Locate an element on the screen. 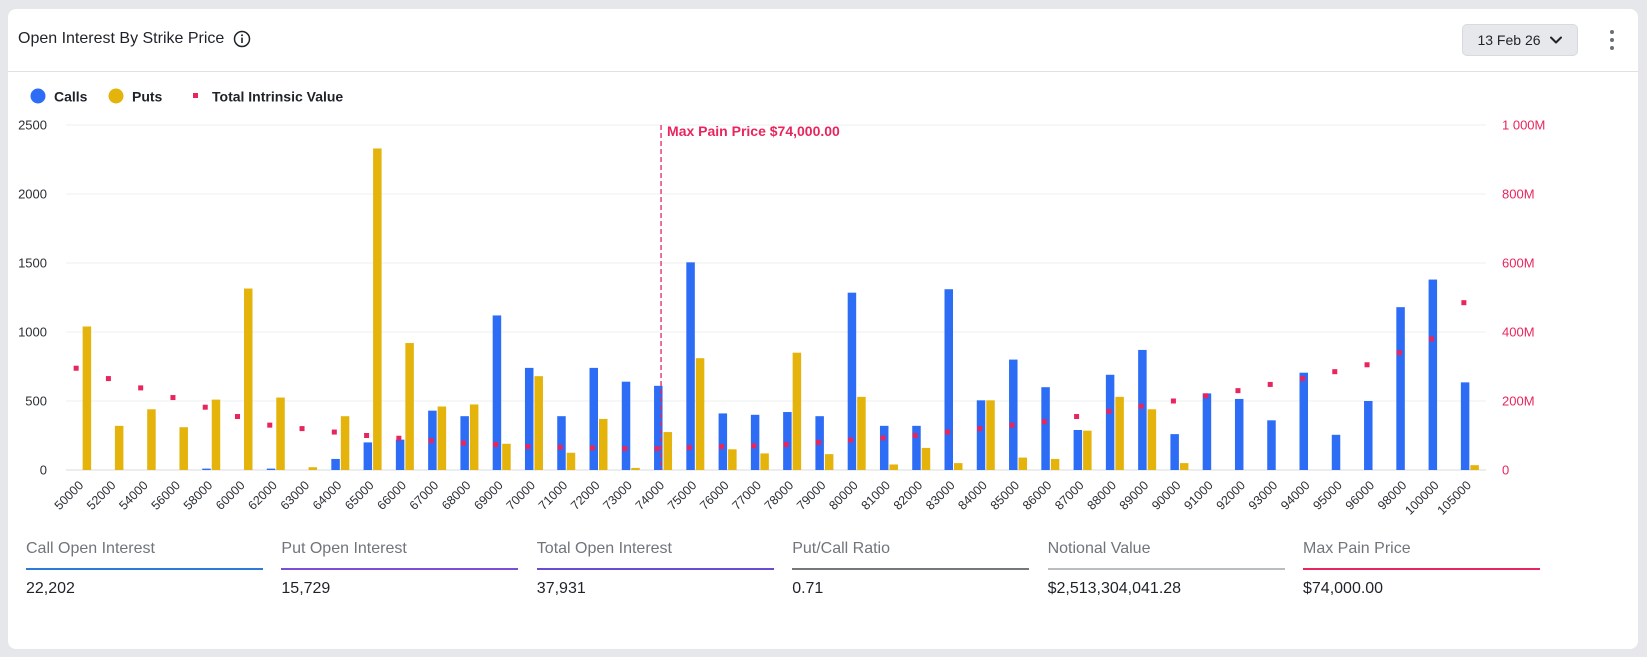 Image resolution: width=1647 pixels, height=657 pixels. card-header: Open Interest By Strike Price 13 Feb 26 is located at coordinates (823, 40).